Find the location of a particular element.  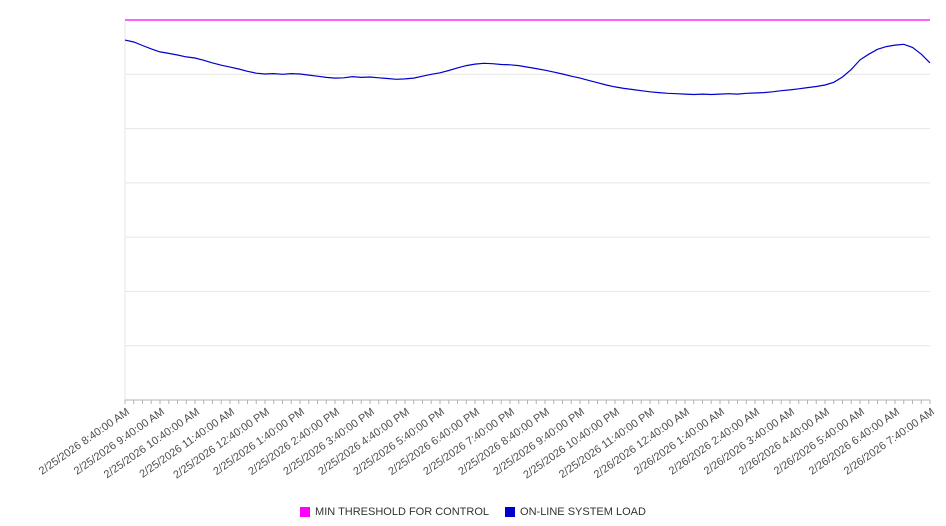

legend-item-min-threshold: MIN THRESHOLD FOR CONTROL is located at coordinates (394, 512).